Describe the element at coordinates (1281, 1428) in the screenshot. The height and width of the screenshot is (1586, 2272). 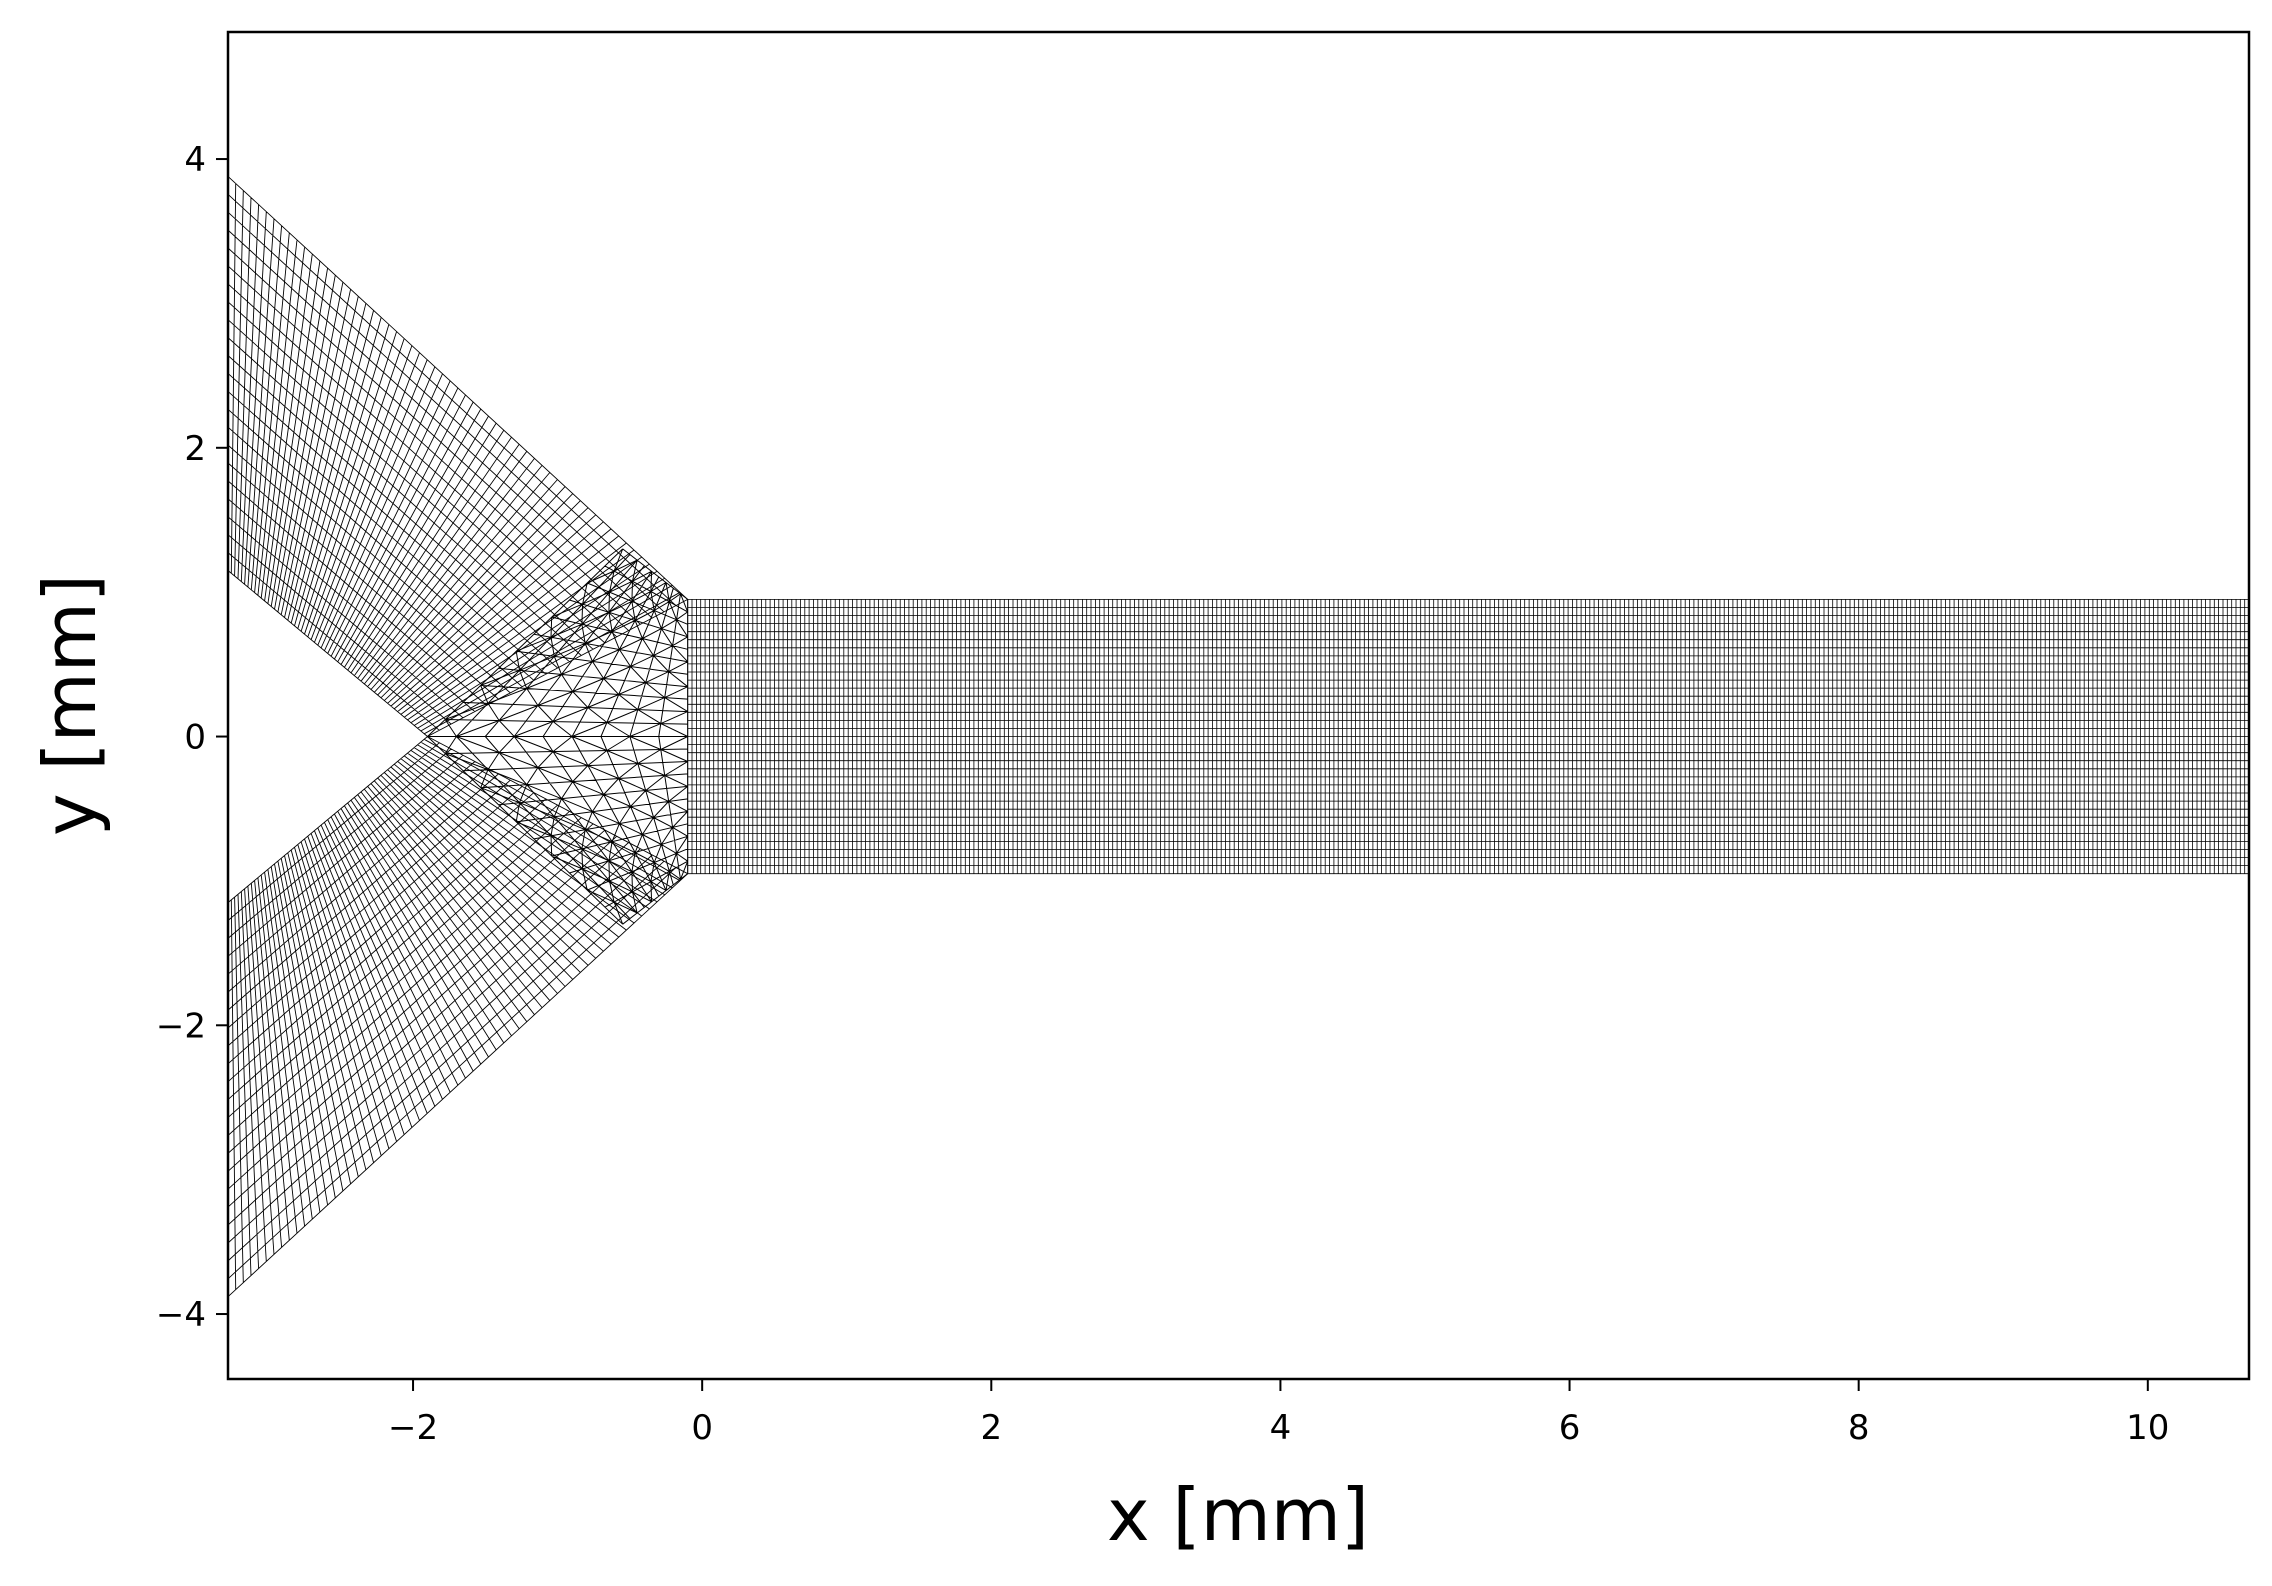
I see `x-tick-label: 4` at that location.